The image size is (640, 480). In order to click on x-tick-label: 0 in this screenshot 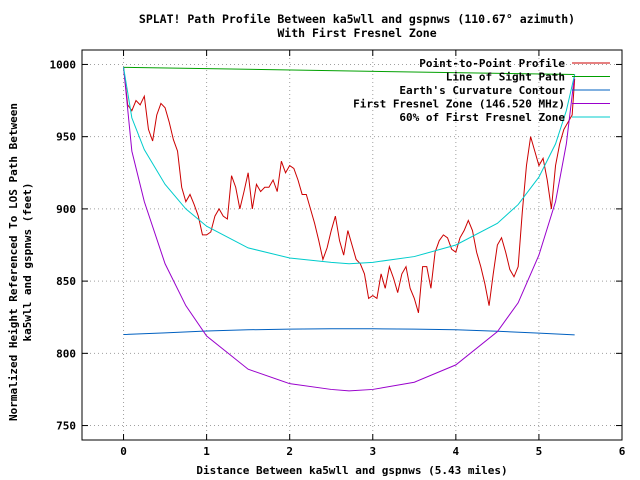, I will do `click(123, 451)`.